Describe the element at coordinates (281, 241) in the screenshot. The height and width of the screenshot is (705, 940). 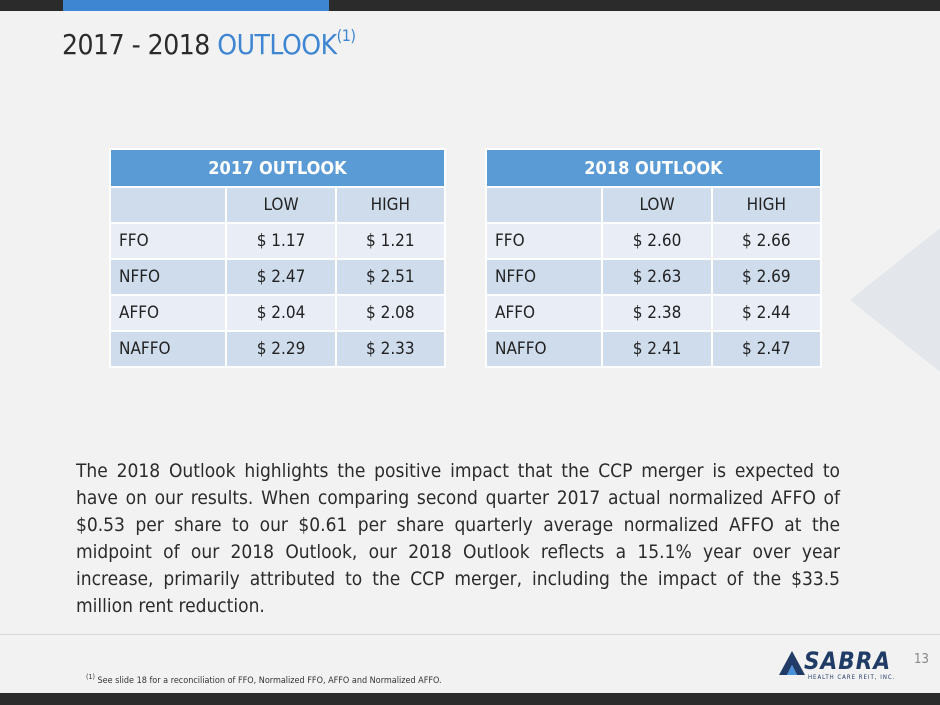
I see `row-low: $ 1.17` at that location.